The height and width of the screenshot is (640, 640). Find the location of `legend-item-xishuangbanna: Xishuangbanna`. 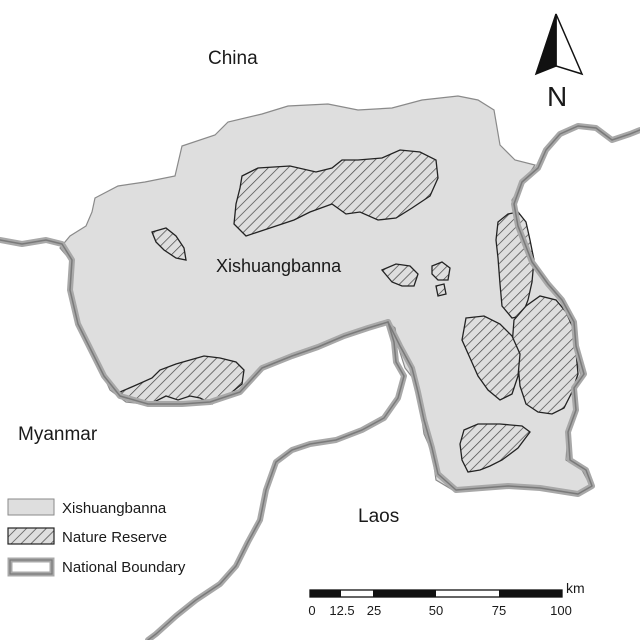

legend-item-xishuangbanna: Xishuangbanna is located at coordinates (87, 507).